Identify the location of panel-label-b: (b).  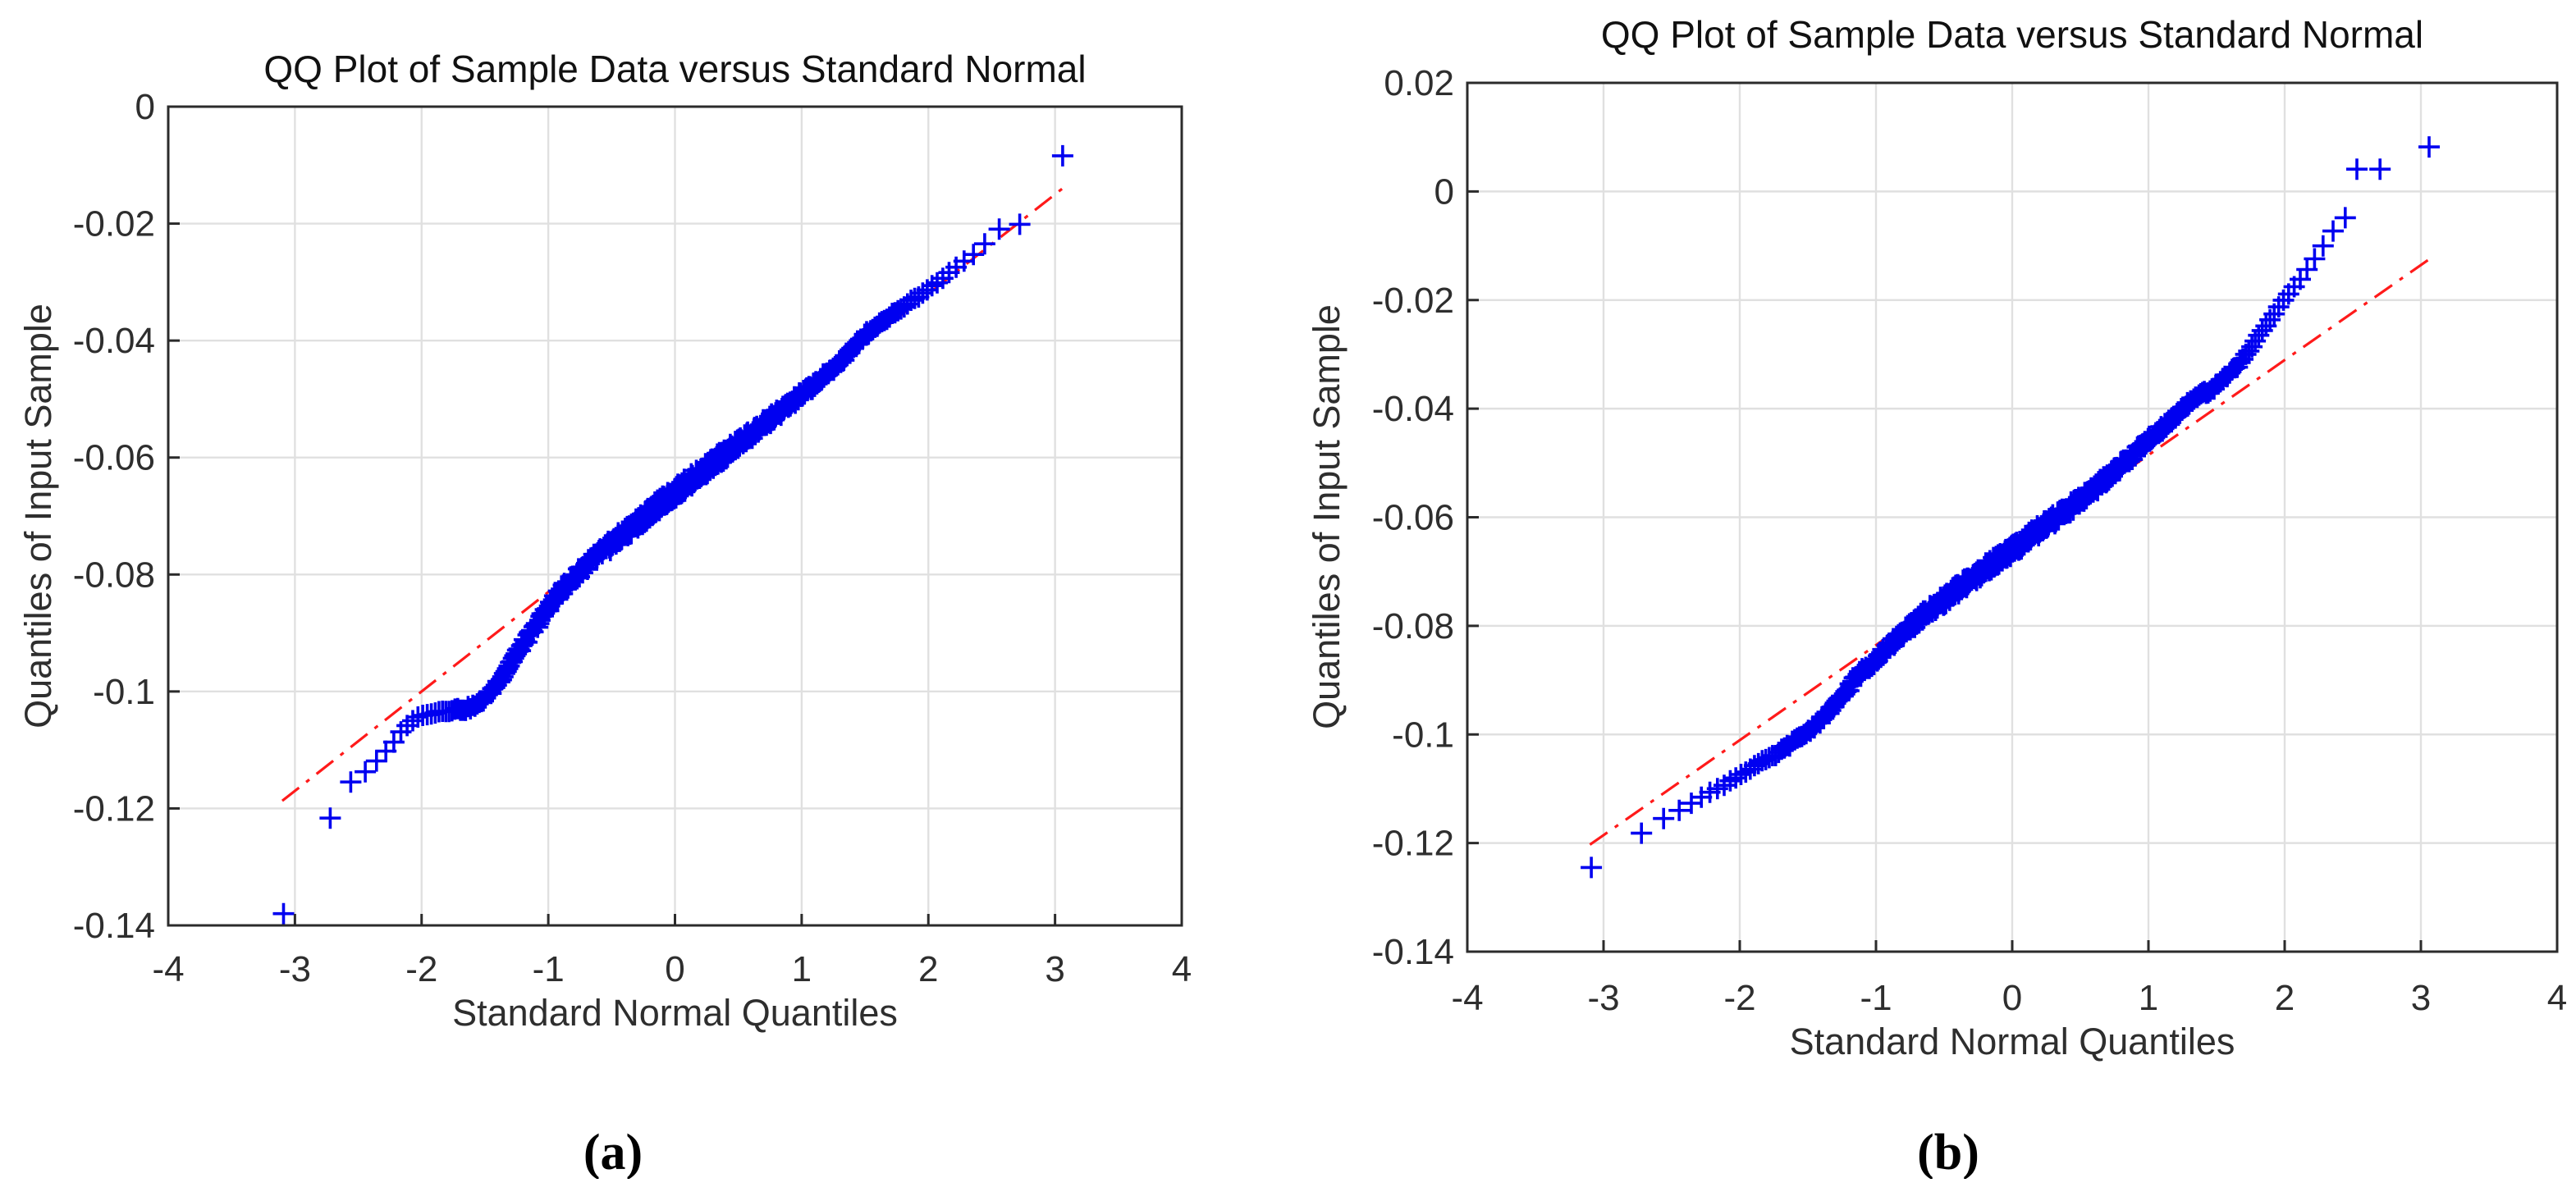
(1948, 1152).